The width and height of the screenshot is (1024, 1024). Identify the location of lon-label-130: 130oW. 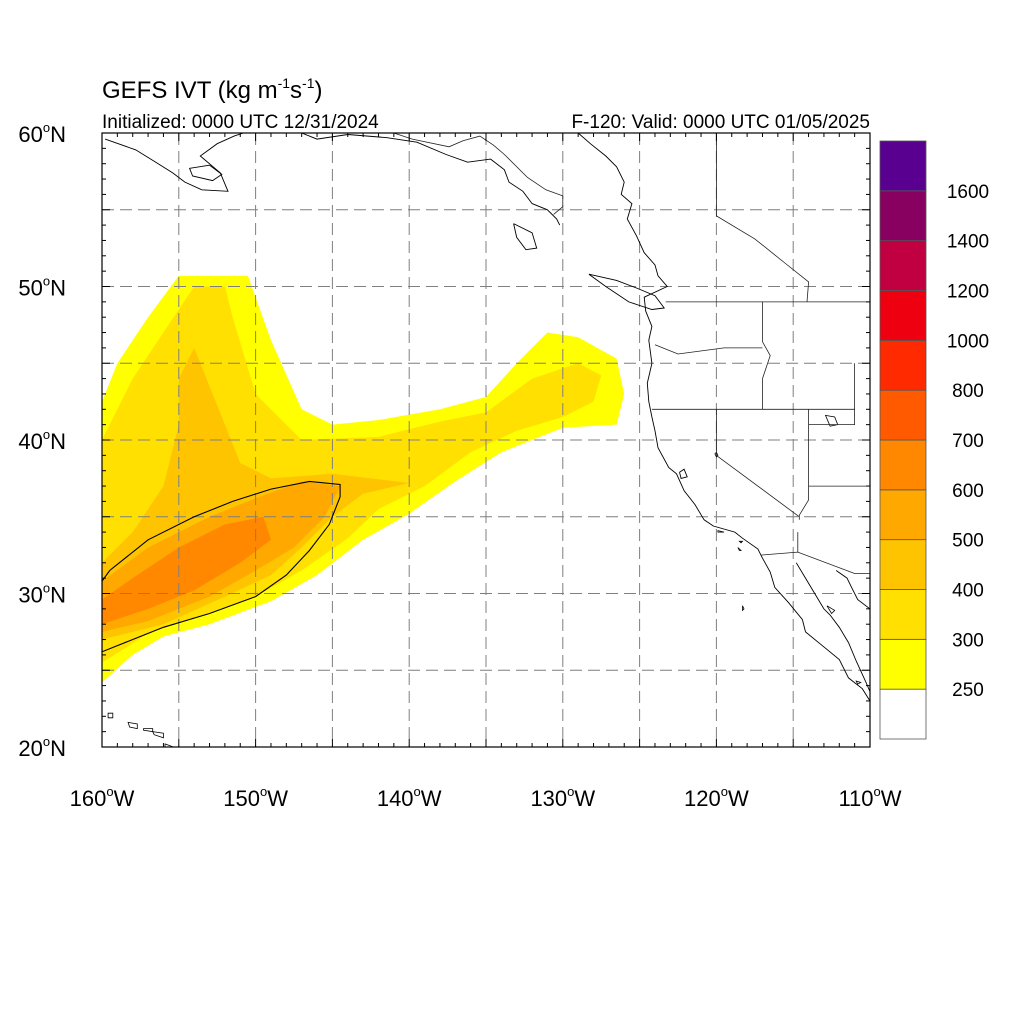
(562, 797).